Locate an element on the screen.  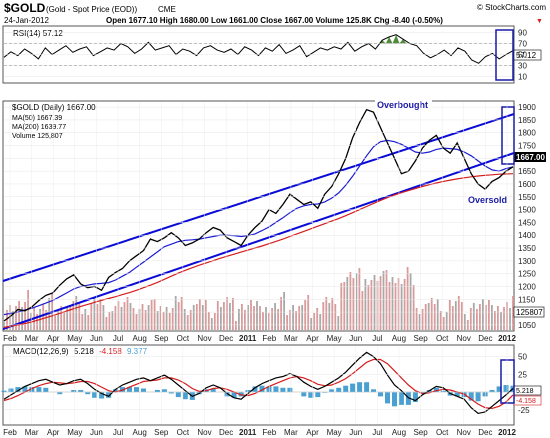
macd-x-tick-8: Oct is located at coordinates (183, 432).